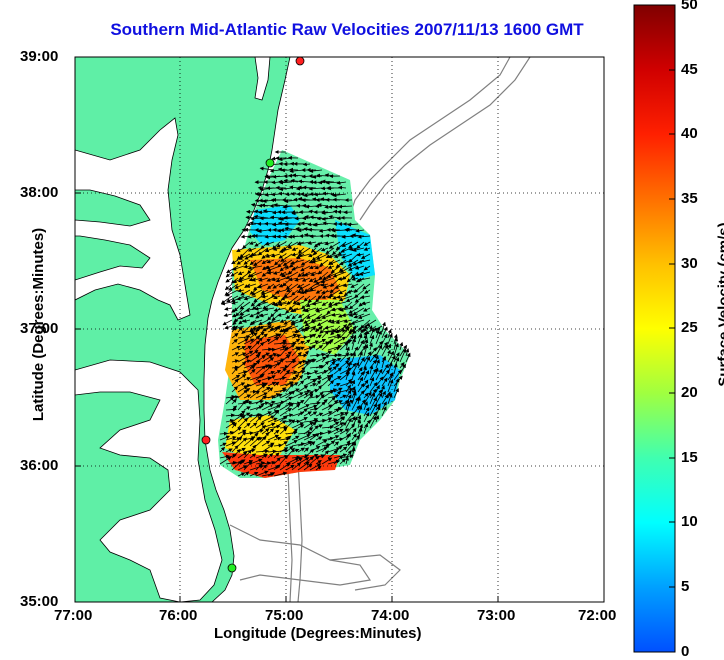 The image size is (724, 660). I want to click on x-tick-5: 72:00, so click(597, 615).